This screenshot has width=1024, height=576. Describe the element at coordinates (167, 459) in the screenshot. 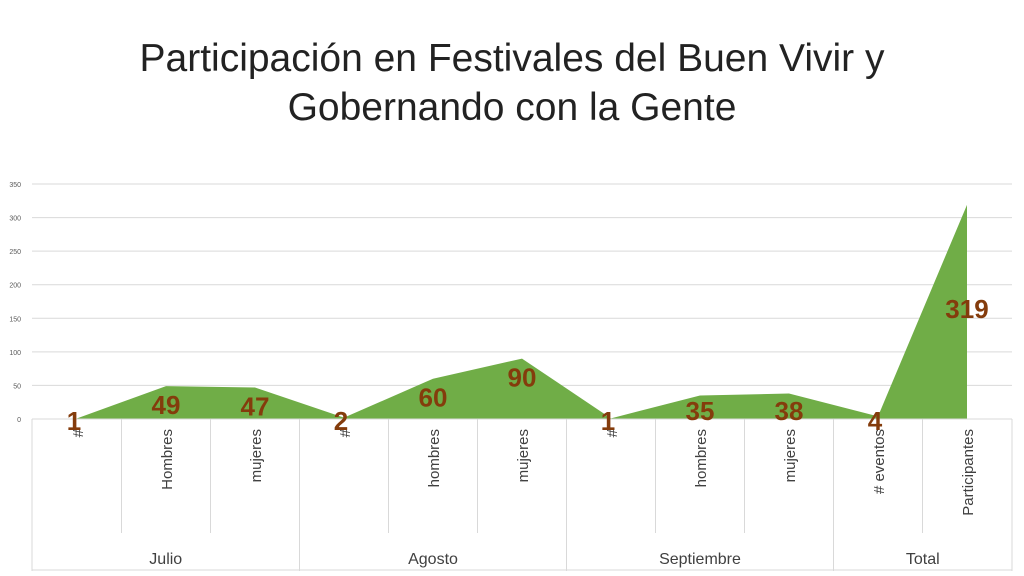

I see `category-label: Hombres` at that location.